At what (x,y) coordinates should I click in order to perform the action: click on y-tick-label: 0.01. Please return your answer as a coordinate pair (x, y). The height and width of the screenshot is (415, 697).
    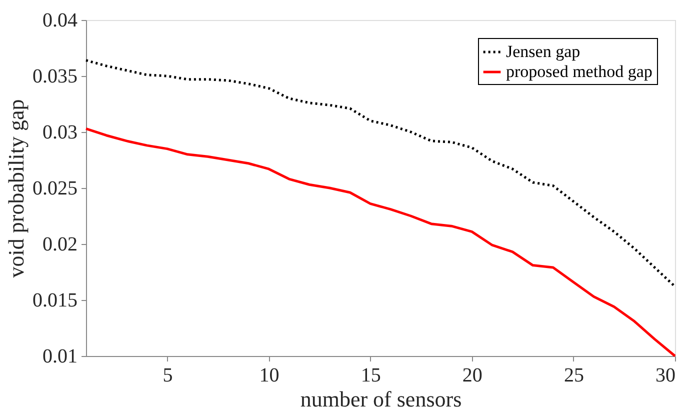
    Looking at the image, I should click on (60, 357).